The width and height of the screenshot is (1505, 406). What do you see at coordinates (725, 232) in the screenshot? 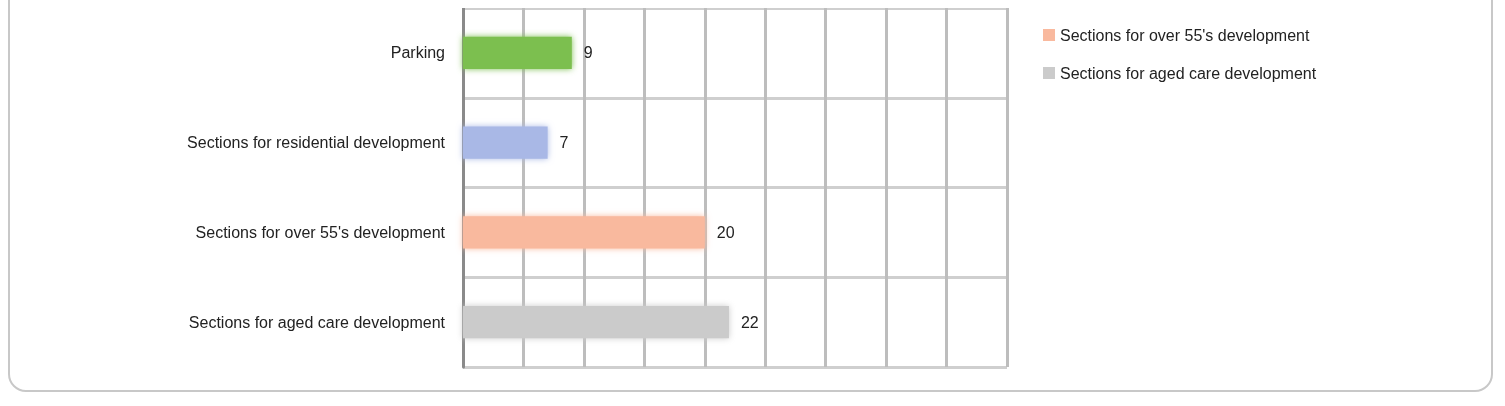
I see `data-label: 20` at bounding box center [725, 232].